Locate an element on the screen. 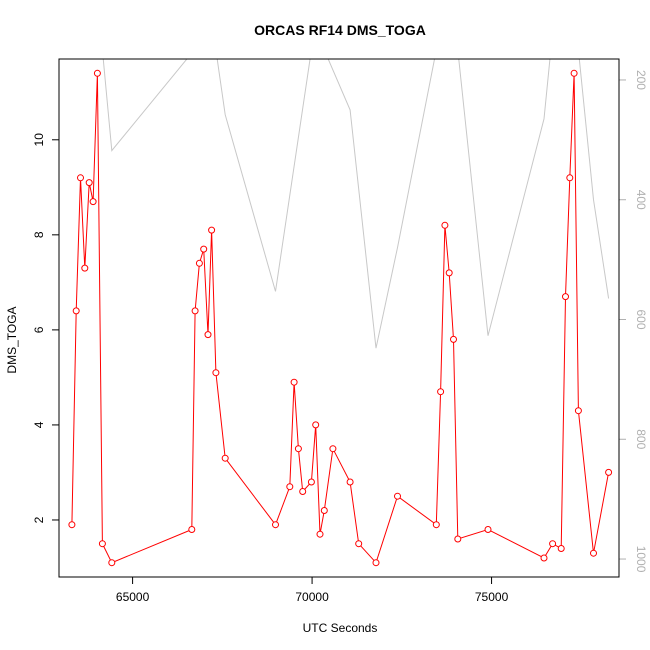 This screenshot has width=650, height=650. x-tick-label: 75000 is located at coordinates (492, 597).